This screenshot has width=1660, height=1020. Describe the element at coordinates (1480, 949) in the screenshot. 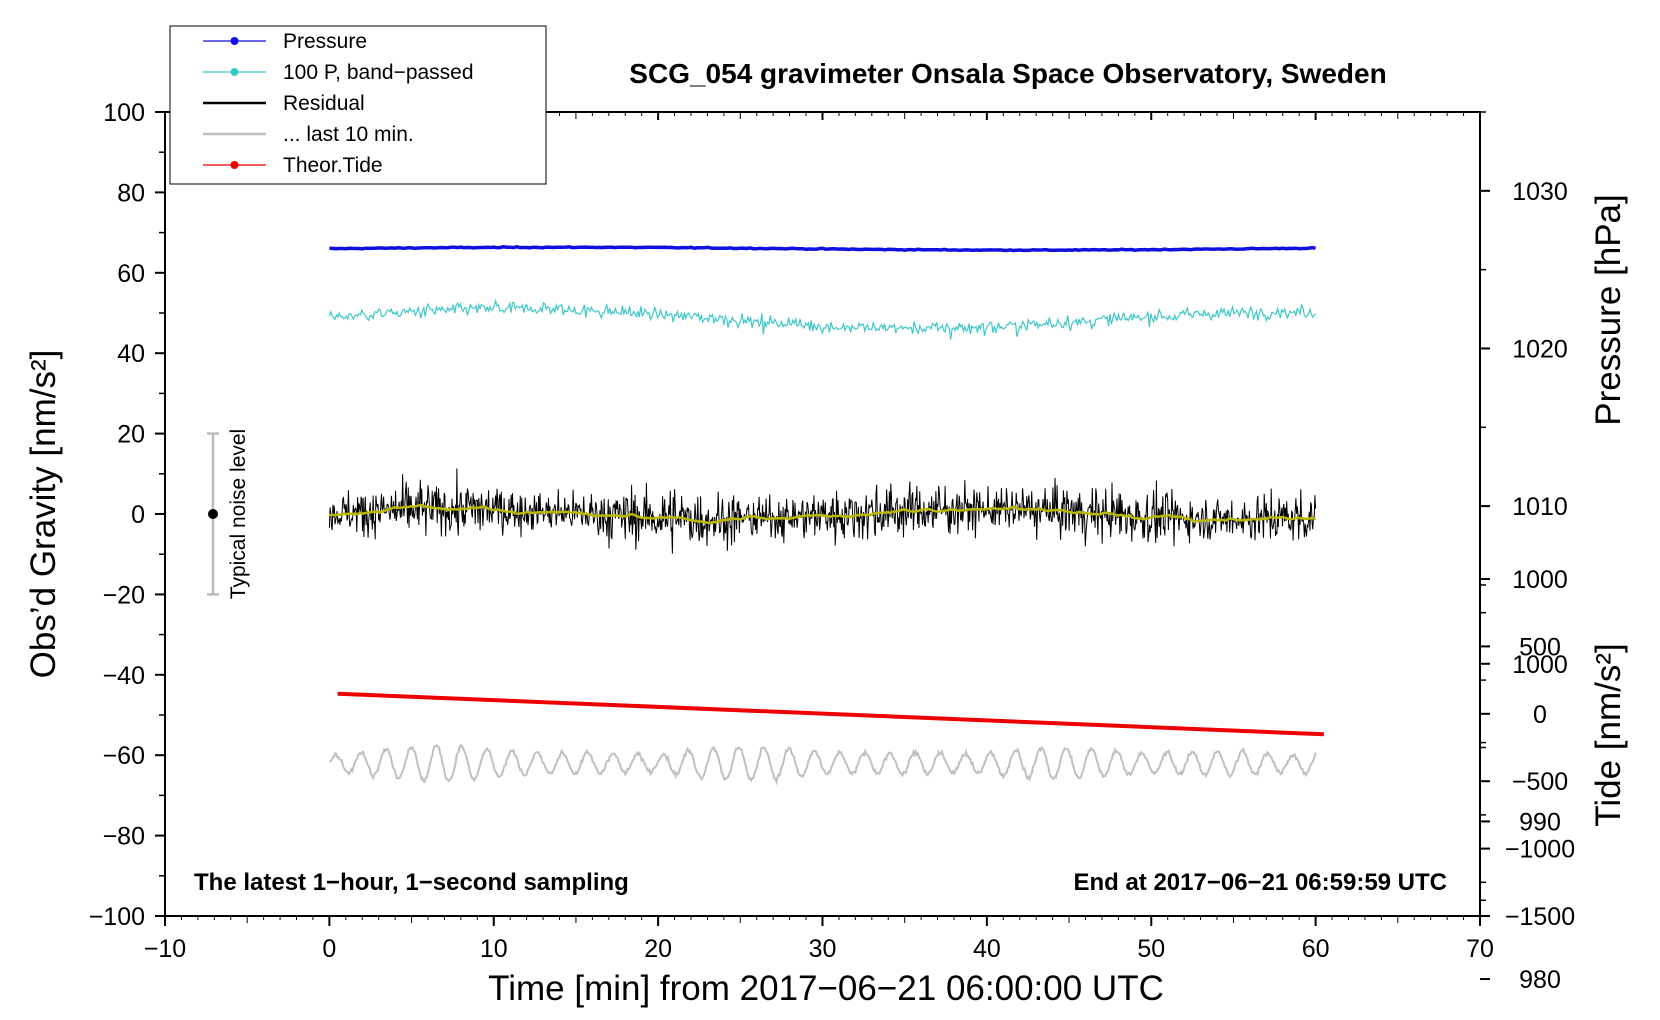

I see `x-tick-label: 70` at that location.